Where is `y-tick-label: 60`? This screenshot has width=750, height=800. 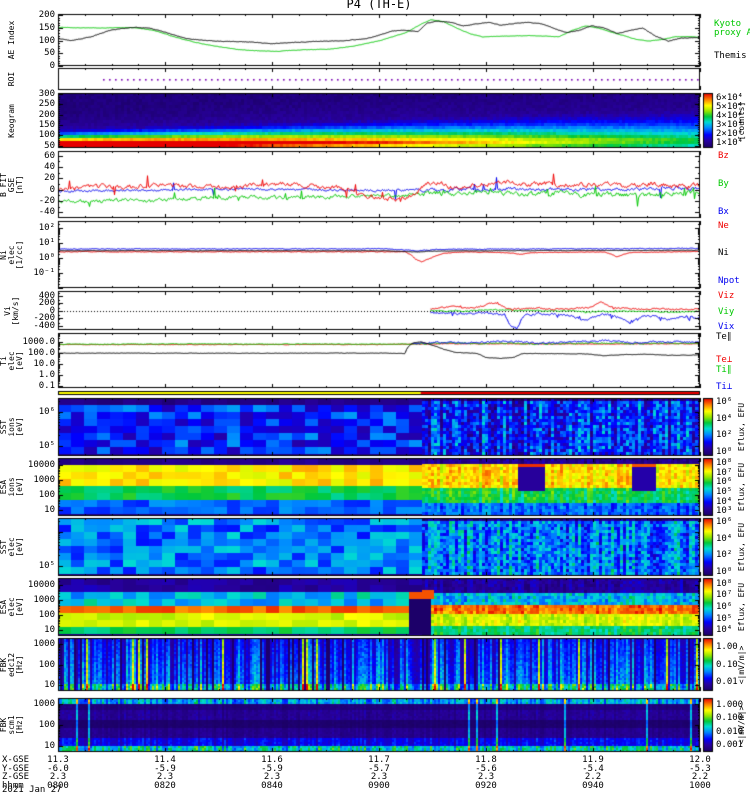 y-tick-label: 60 is located at coordinates (49, 156).